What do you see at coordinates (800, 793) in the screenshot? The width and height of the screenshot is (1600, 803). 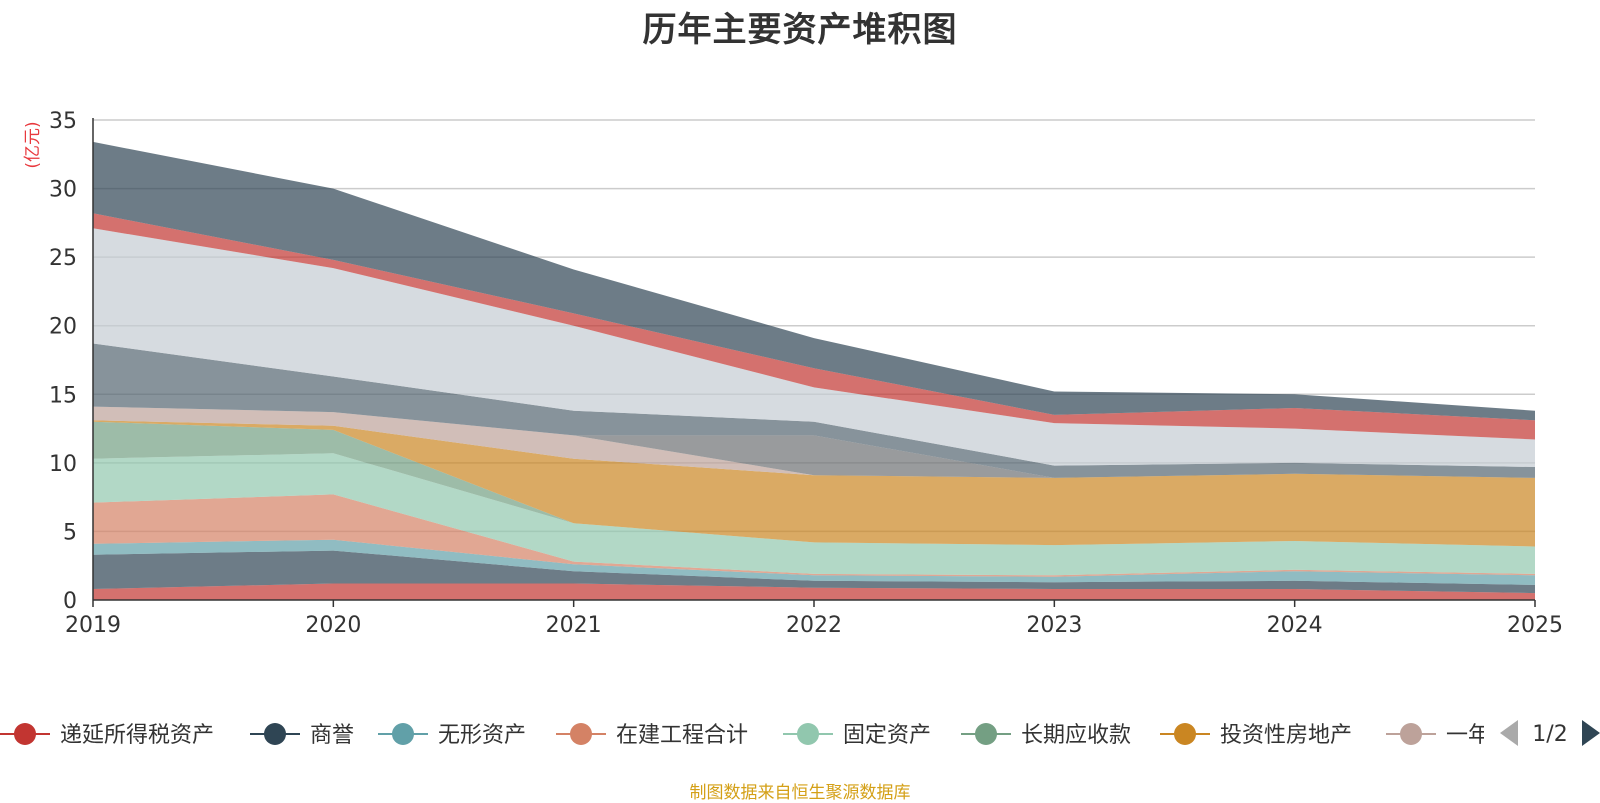 I see `source-note: 制图数据来自恒生聚源数据库` at bounding box center [800, 793].